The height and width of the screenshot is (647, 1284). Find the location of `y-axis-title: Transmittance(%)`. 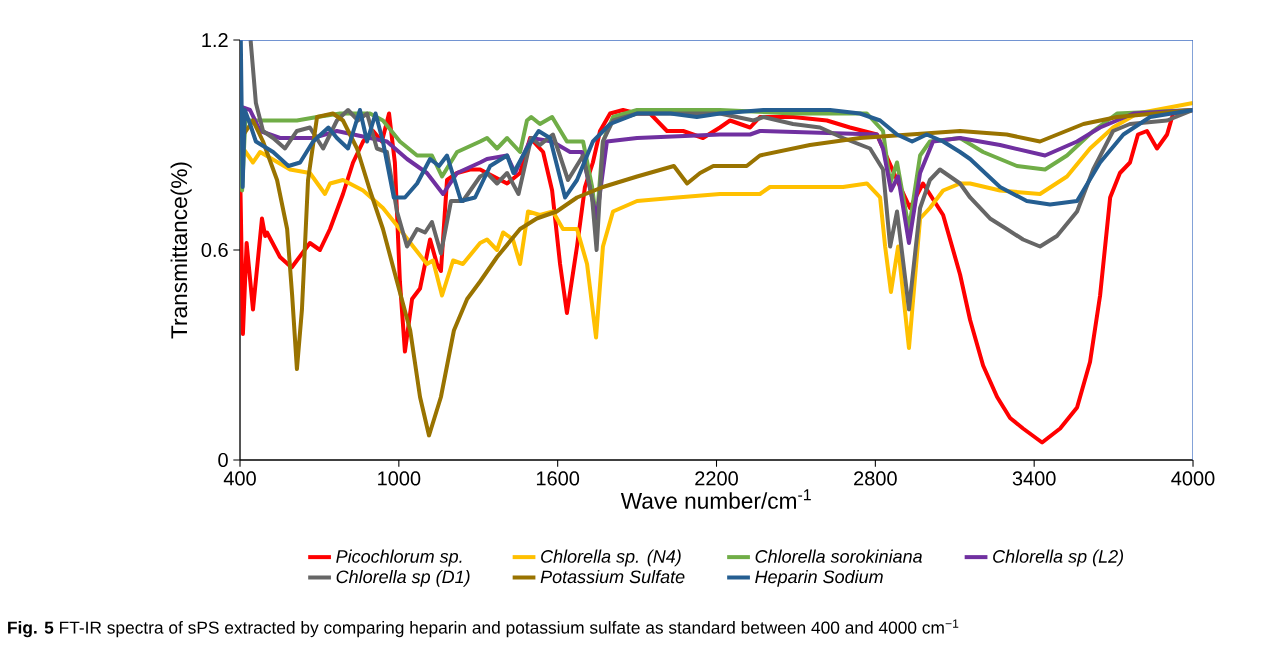

y-axis-title: Transmittance(%) is located at coordinates (181, 250).